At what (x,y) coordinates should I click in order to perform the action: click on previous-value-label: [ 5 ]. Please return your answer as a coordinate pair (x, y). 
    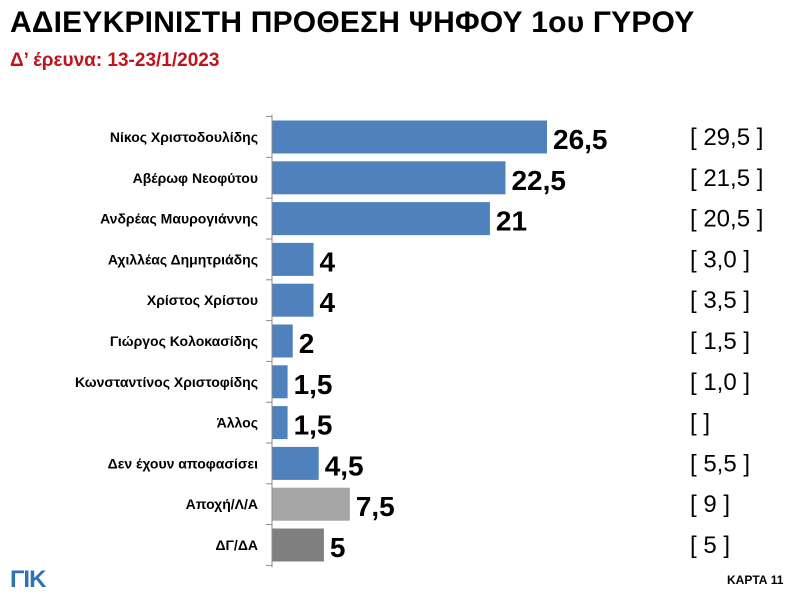
    Looking at the image, I should click on (710, 545).